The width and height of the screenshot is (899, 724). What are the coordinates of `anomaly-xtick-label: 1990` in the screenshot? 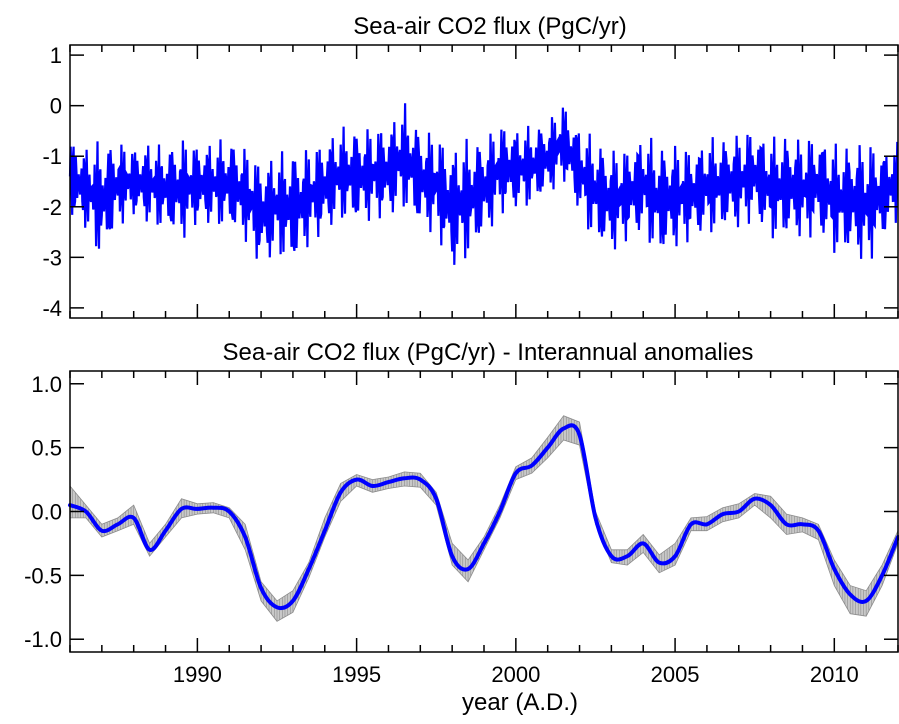 It's located at (197, 674).